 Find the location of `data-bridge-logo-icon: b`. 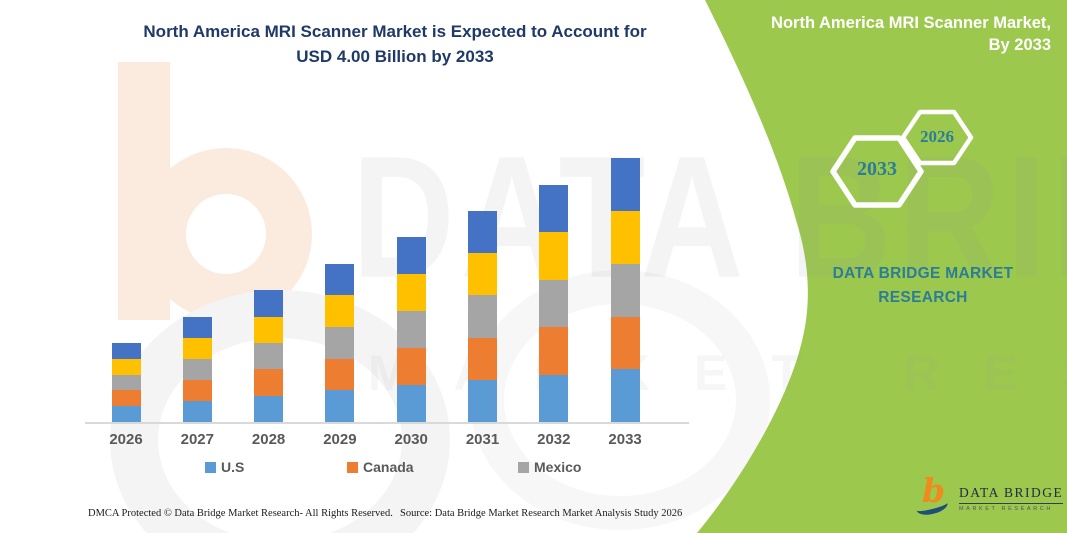

data-bridge-logo-icon: b is located at coordinates (933, 495).